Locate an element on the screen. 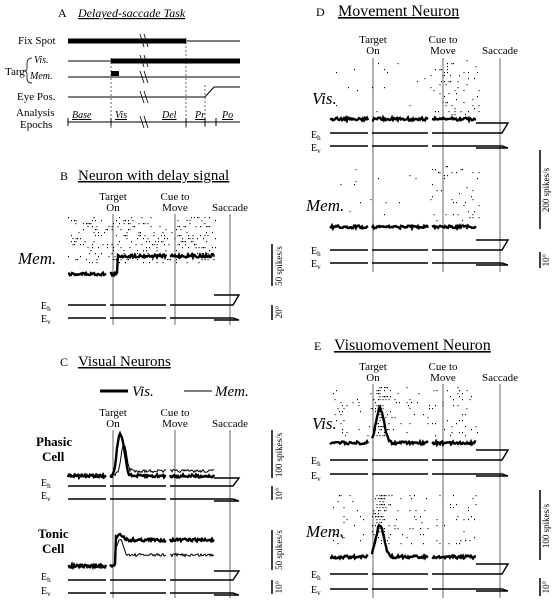  epoch-vis: Vis is located at coordinates (121, 115).